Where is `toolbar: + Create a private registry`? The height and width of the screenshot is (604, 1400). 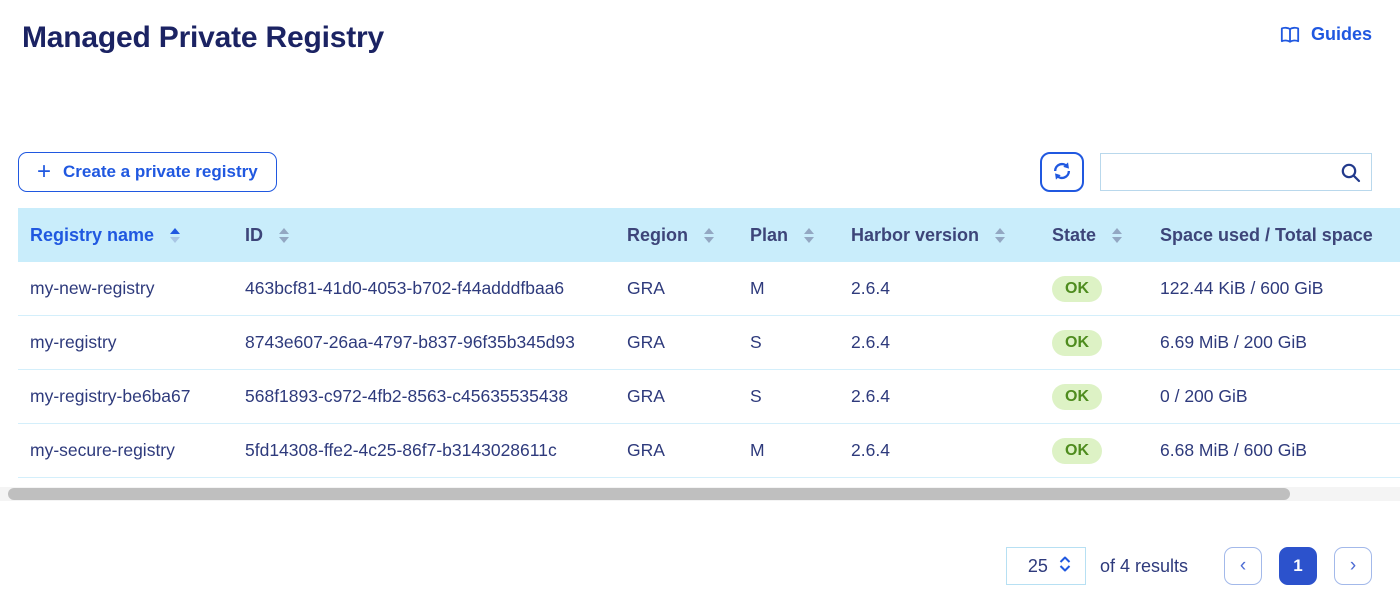 toolbar: + Create a private registry is located at coordinates (695, 172).